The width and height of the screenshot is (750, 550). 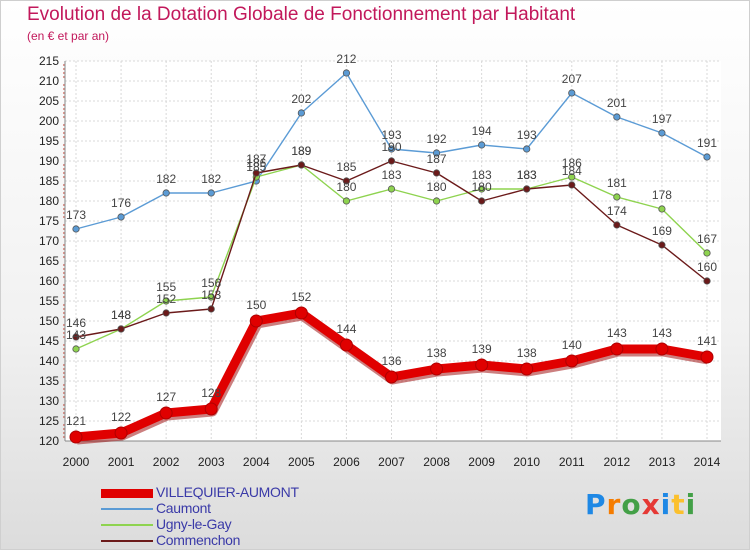 What do you see at coordinates (49, 201) in the screenshot?
I see `y-tick-label: 180` at bounding box center [49, 201].